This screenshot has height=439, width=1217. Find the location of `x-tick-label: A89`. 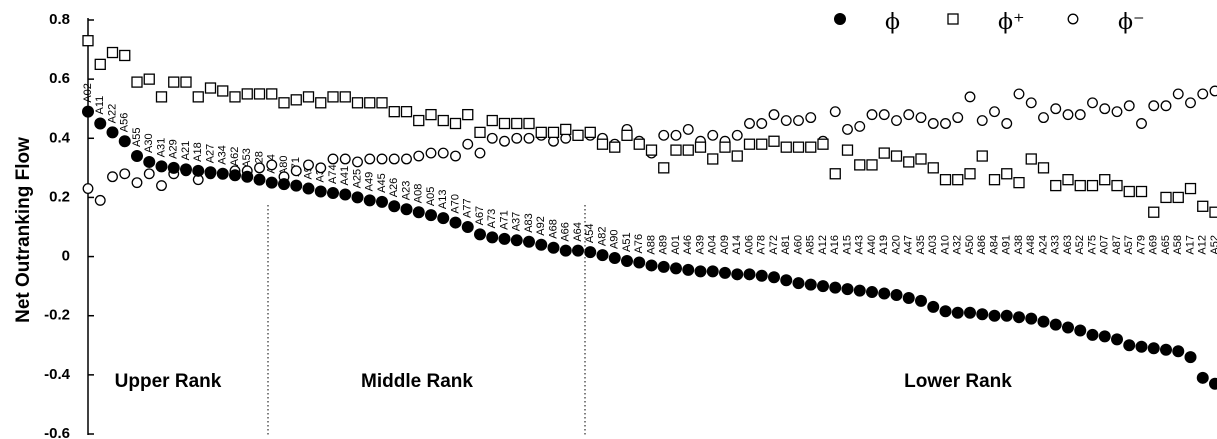

x-tick-label: A89 is located at coordinates (664, 245).